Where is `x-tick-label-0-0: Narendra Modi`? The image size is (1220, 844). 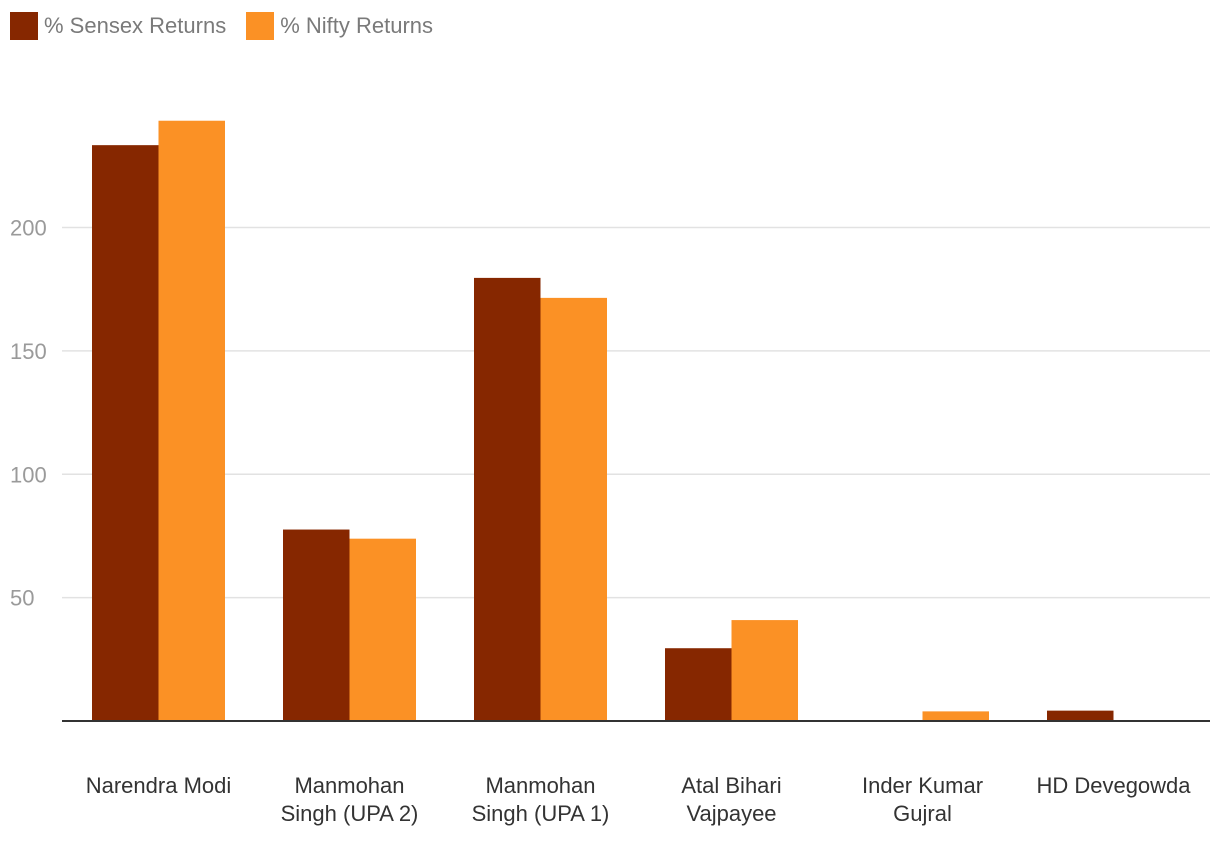
x-tick-label-0-0: Narendra Modi is located at coordinates (159, 785).